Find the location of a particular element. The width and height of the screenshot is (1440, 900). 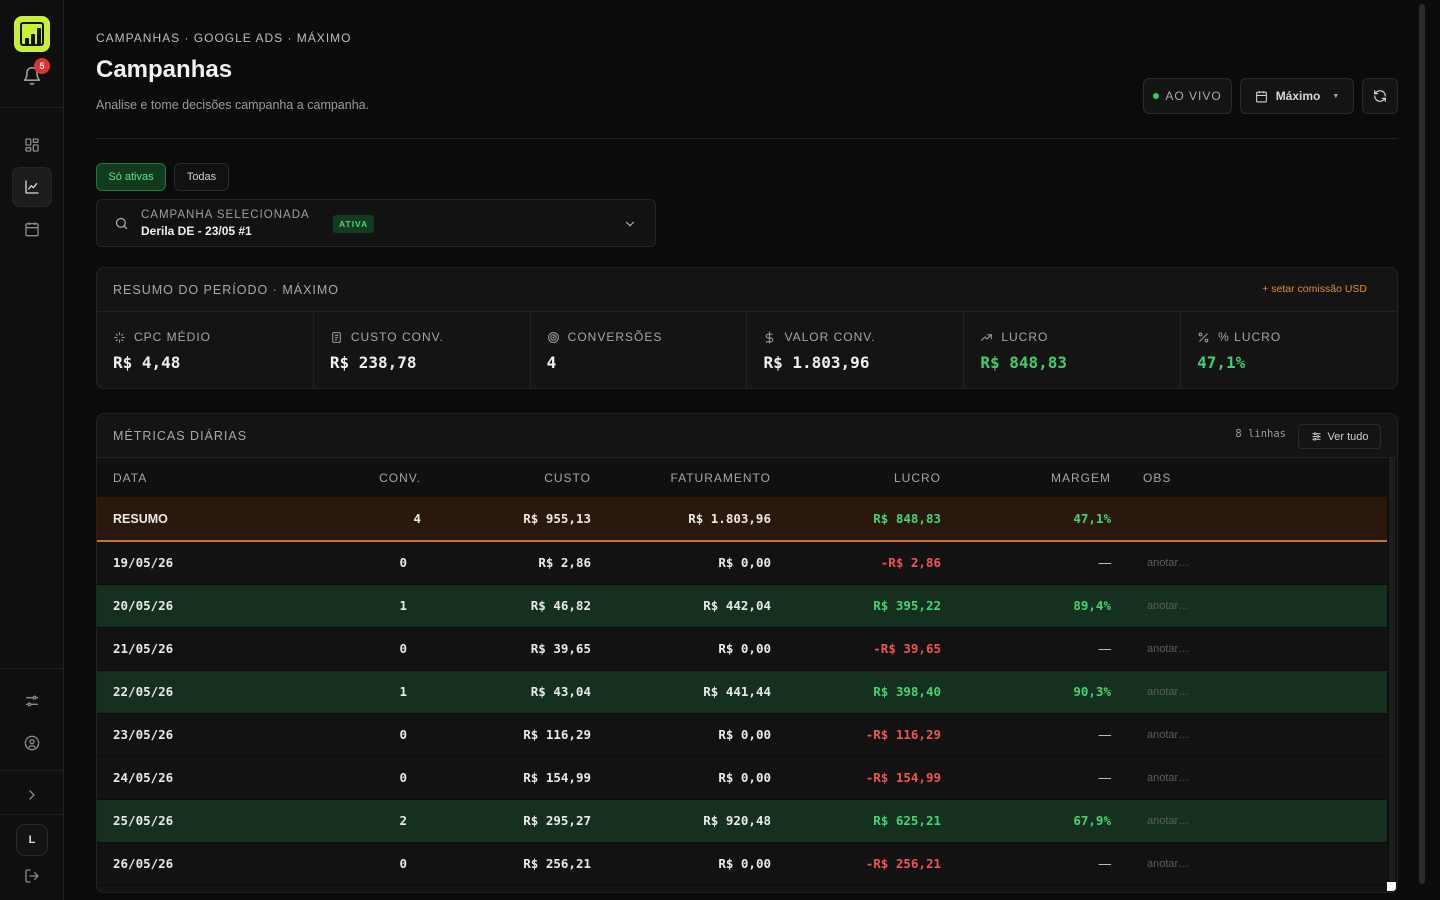

filter-active-only: Só ativas is located at coordinates (131, 177).